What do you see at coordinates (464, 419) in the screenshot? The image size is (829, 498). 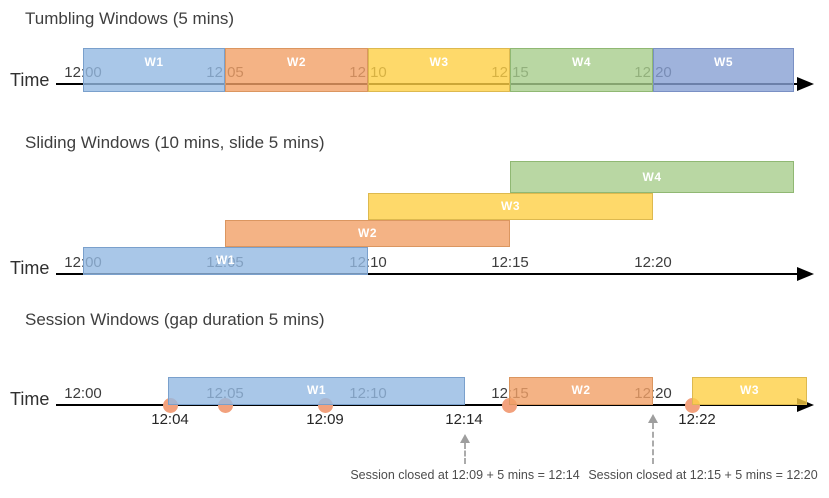 I see `session-close-label-1214: 12:14` at bounding box center [464, 419].